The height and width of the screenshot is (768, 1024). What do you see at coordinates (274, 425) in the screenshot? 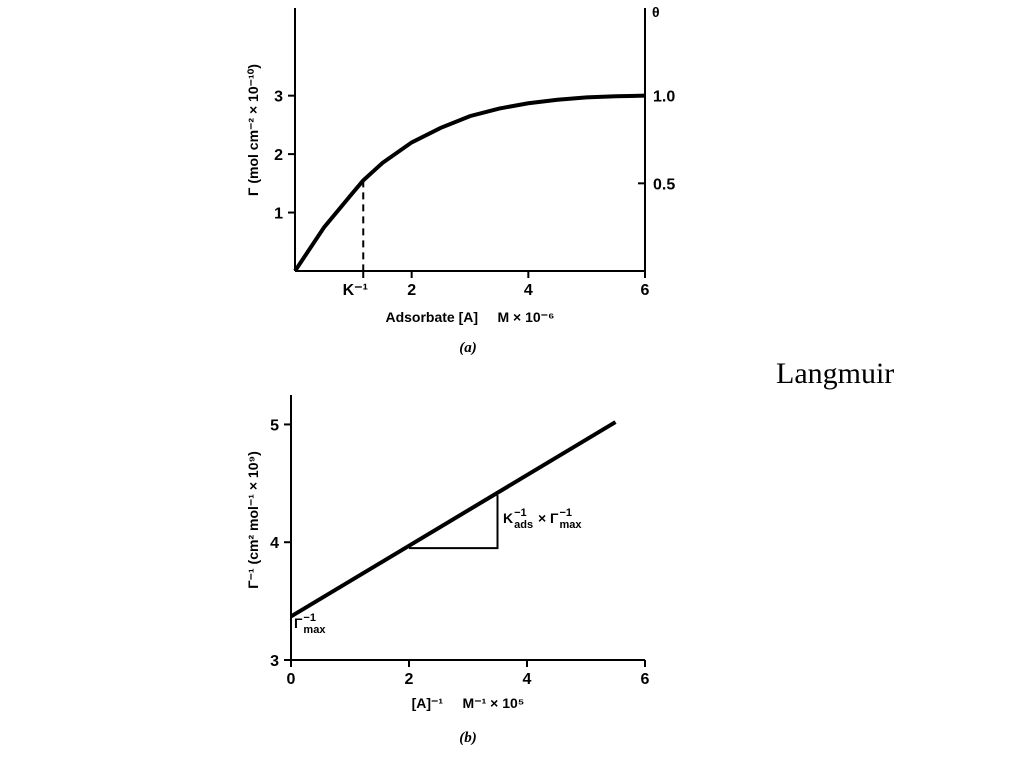
I see `y-tick-label: 5` at bounding box center [274, 425].